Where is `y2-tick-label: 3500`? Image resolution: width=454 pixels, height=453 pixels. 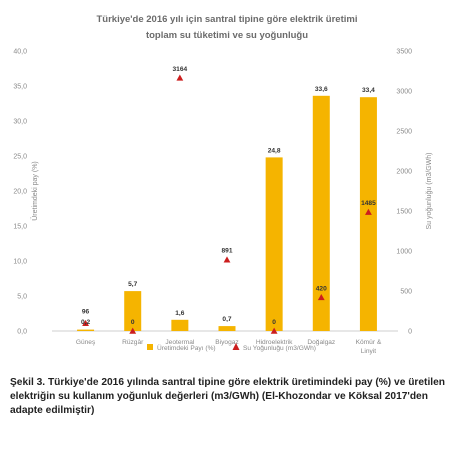 y2-tick-label: 3500 is located at coordinates (404, 52).